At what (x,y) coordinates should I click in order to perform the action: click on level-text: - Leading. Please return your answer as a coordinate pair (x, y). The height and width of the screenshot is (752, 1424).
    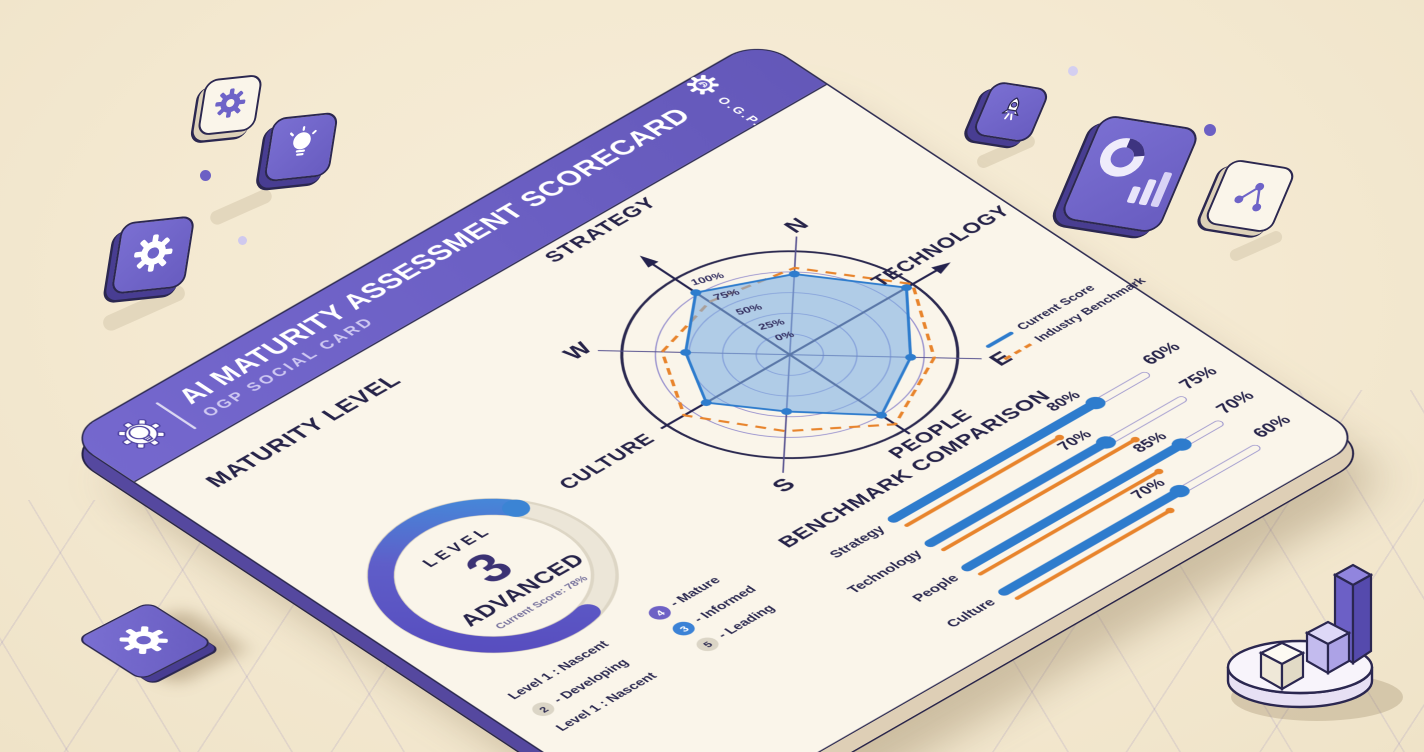
    Looking at the image, I should click on (746, 621).